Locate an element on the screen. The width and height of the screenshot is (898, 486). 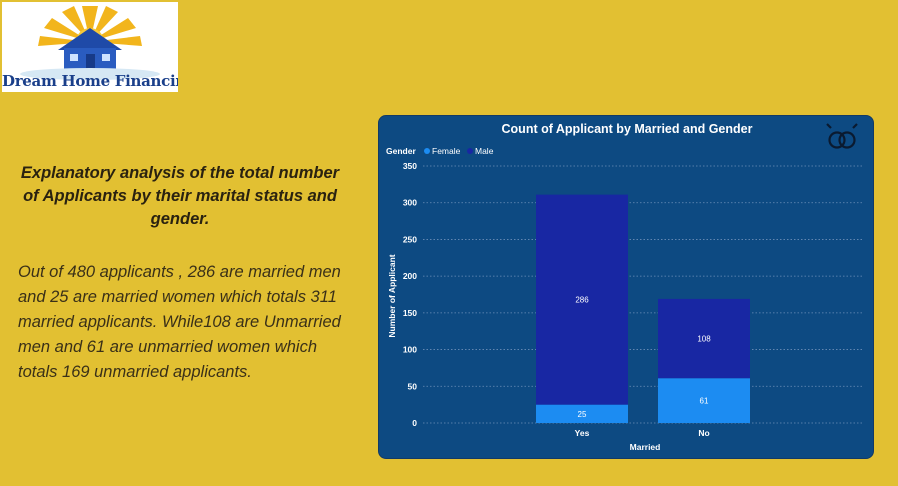
data-label: 61 is located at coordinates (704, 401).